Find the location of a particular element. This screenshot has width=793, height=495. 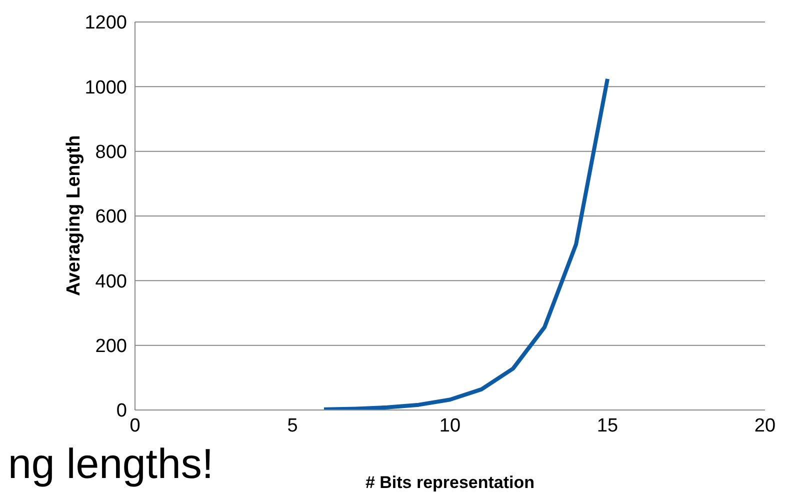

x-axis-title: # Bits representation is located at coordinates (450, 482).